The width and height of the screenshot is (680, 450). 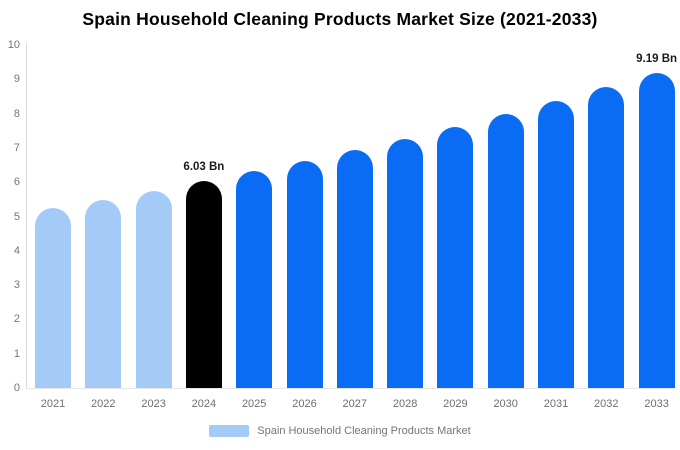 I want to click on x-tick-label-2023: 2023, so click(x=153, y=404).